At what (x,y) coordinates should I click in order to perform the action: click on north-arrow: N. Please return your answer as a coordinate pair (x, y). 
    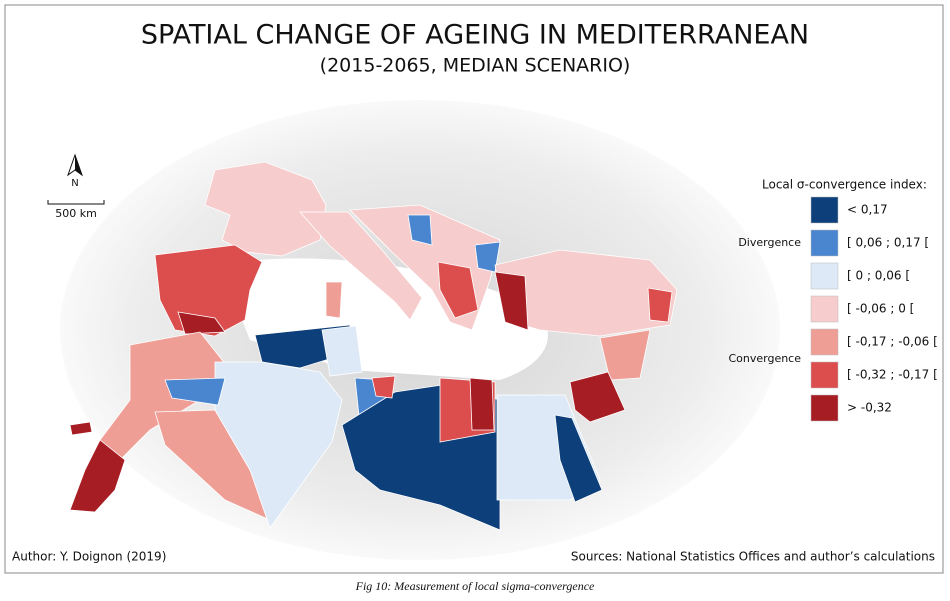
    Looking at the image, I should click on (75, 171).